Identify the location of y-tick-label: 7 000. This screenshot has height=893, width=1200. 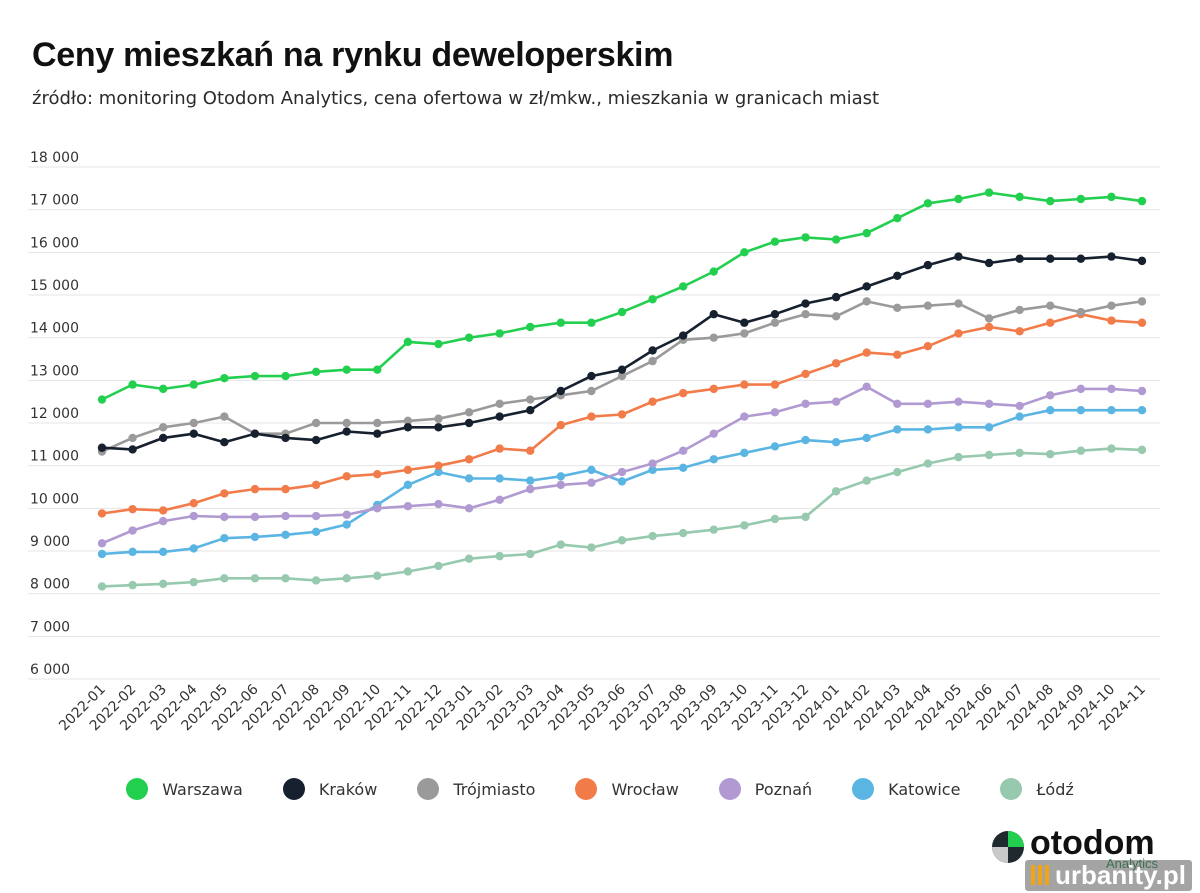
(50, 627).